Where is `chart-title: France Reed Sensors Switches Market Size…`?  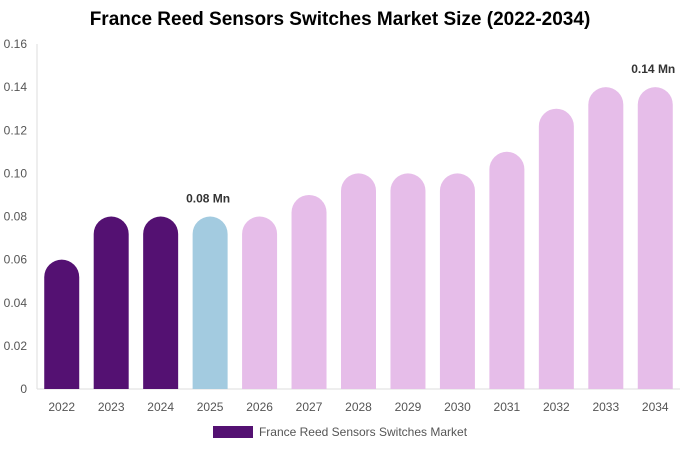 chart-title: France Reed Sensors Switches Market Size… is located at coordinates (340, 19).